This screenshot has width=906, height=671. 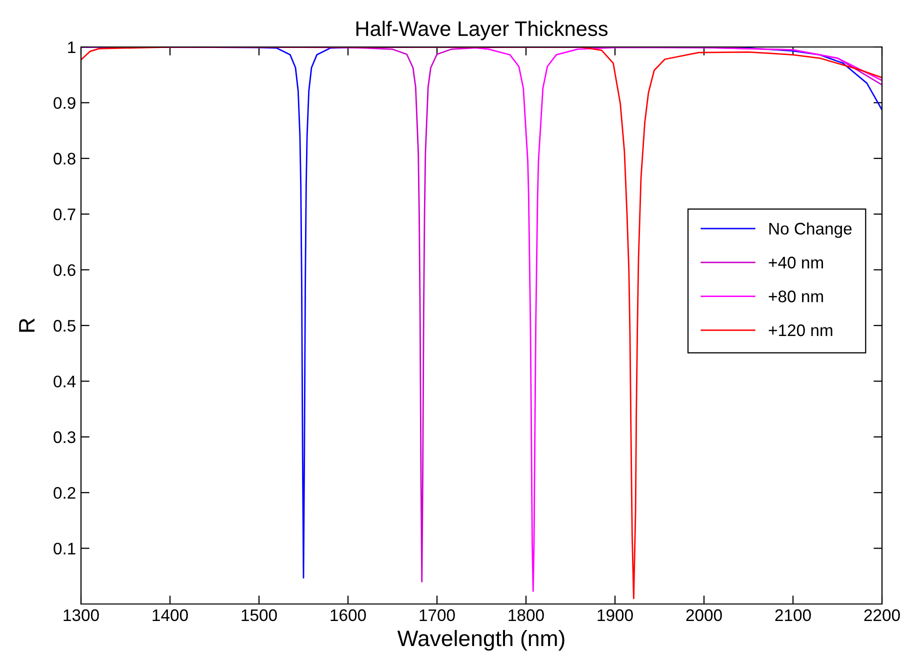 What do you see at coordinates (348, 615) in the screenshot?
I see `x-tick-label: 1600` at bounding box center [348, 615].